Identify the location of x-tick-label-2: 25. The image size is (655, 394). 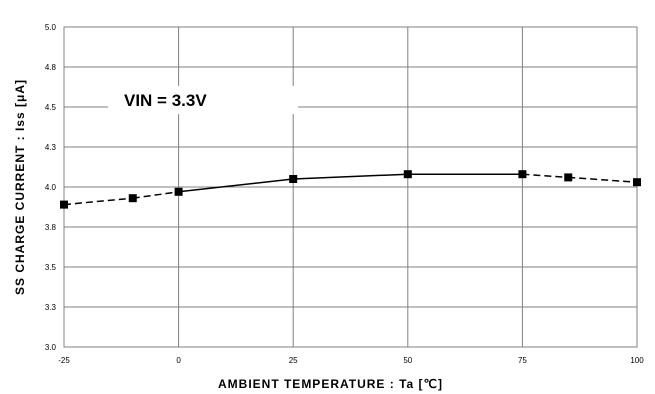
(293, 360).